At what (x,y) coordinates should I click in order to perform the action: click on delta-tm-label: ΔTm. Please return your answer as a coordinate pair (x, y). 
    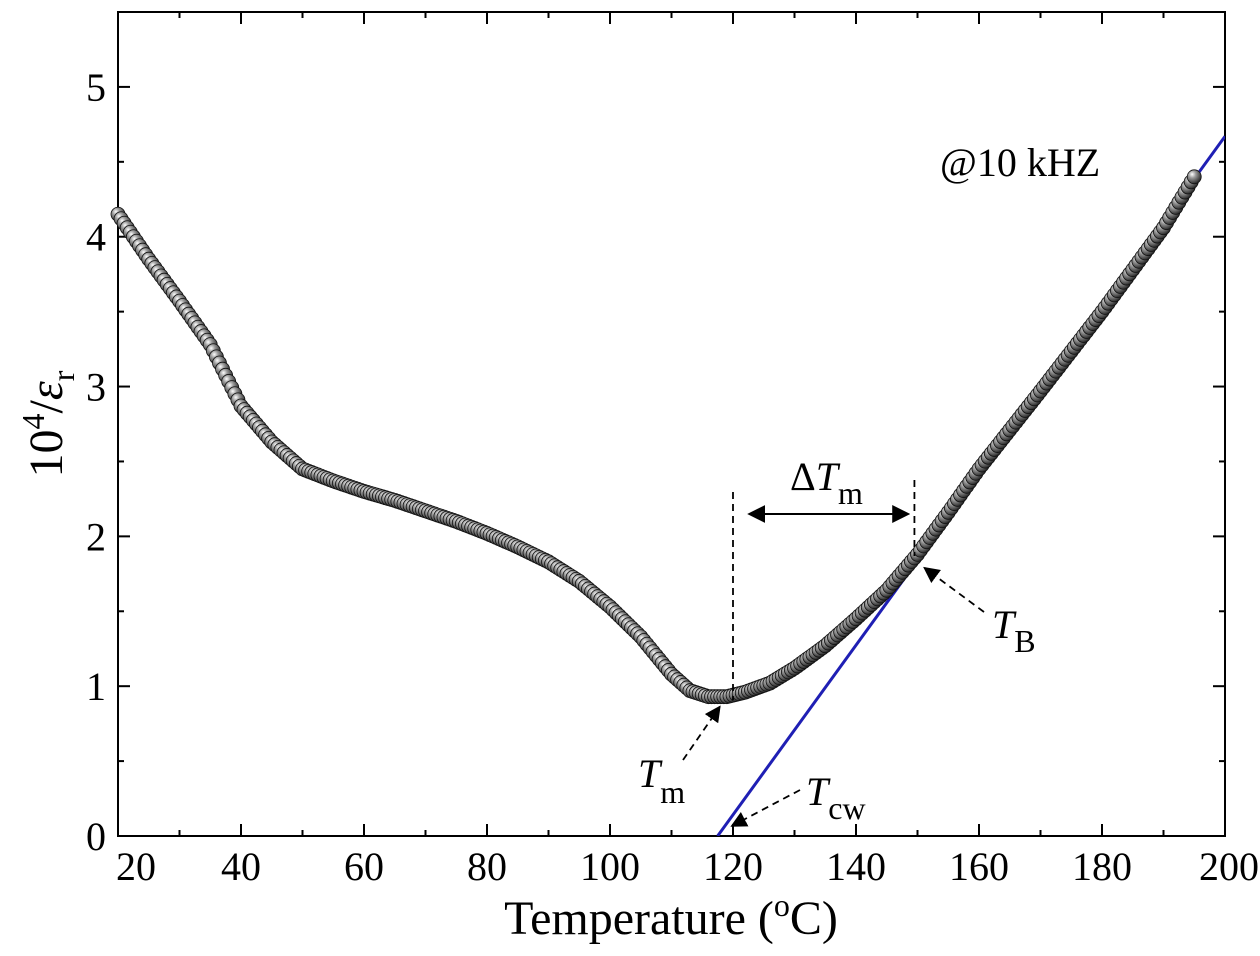
    Looking at the image, I should click on (826, 482).